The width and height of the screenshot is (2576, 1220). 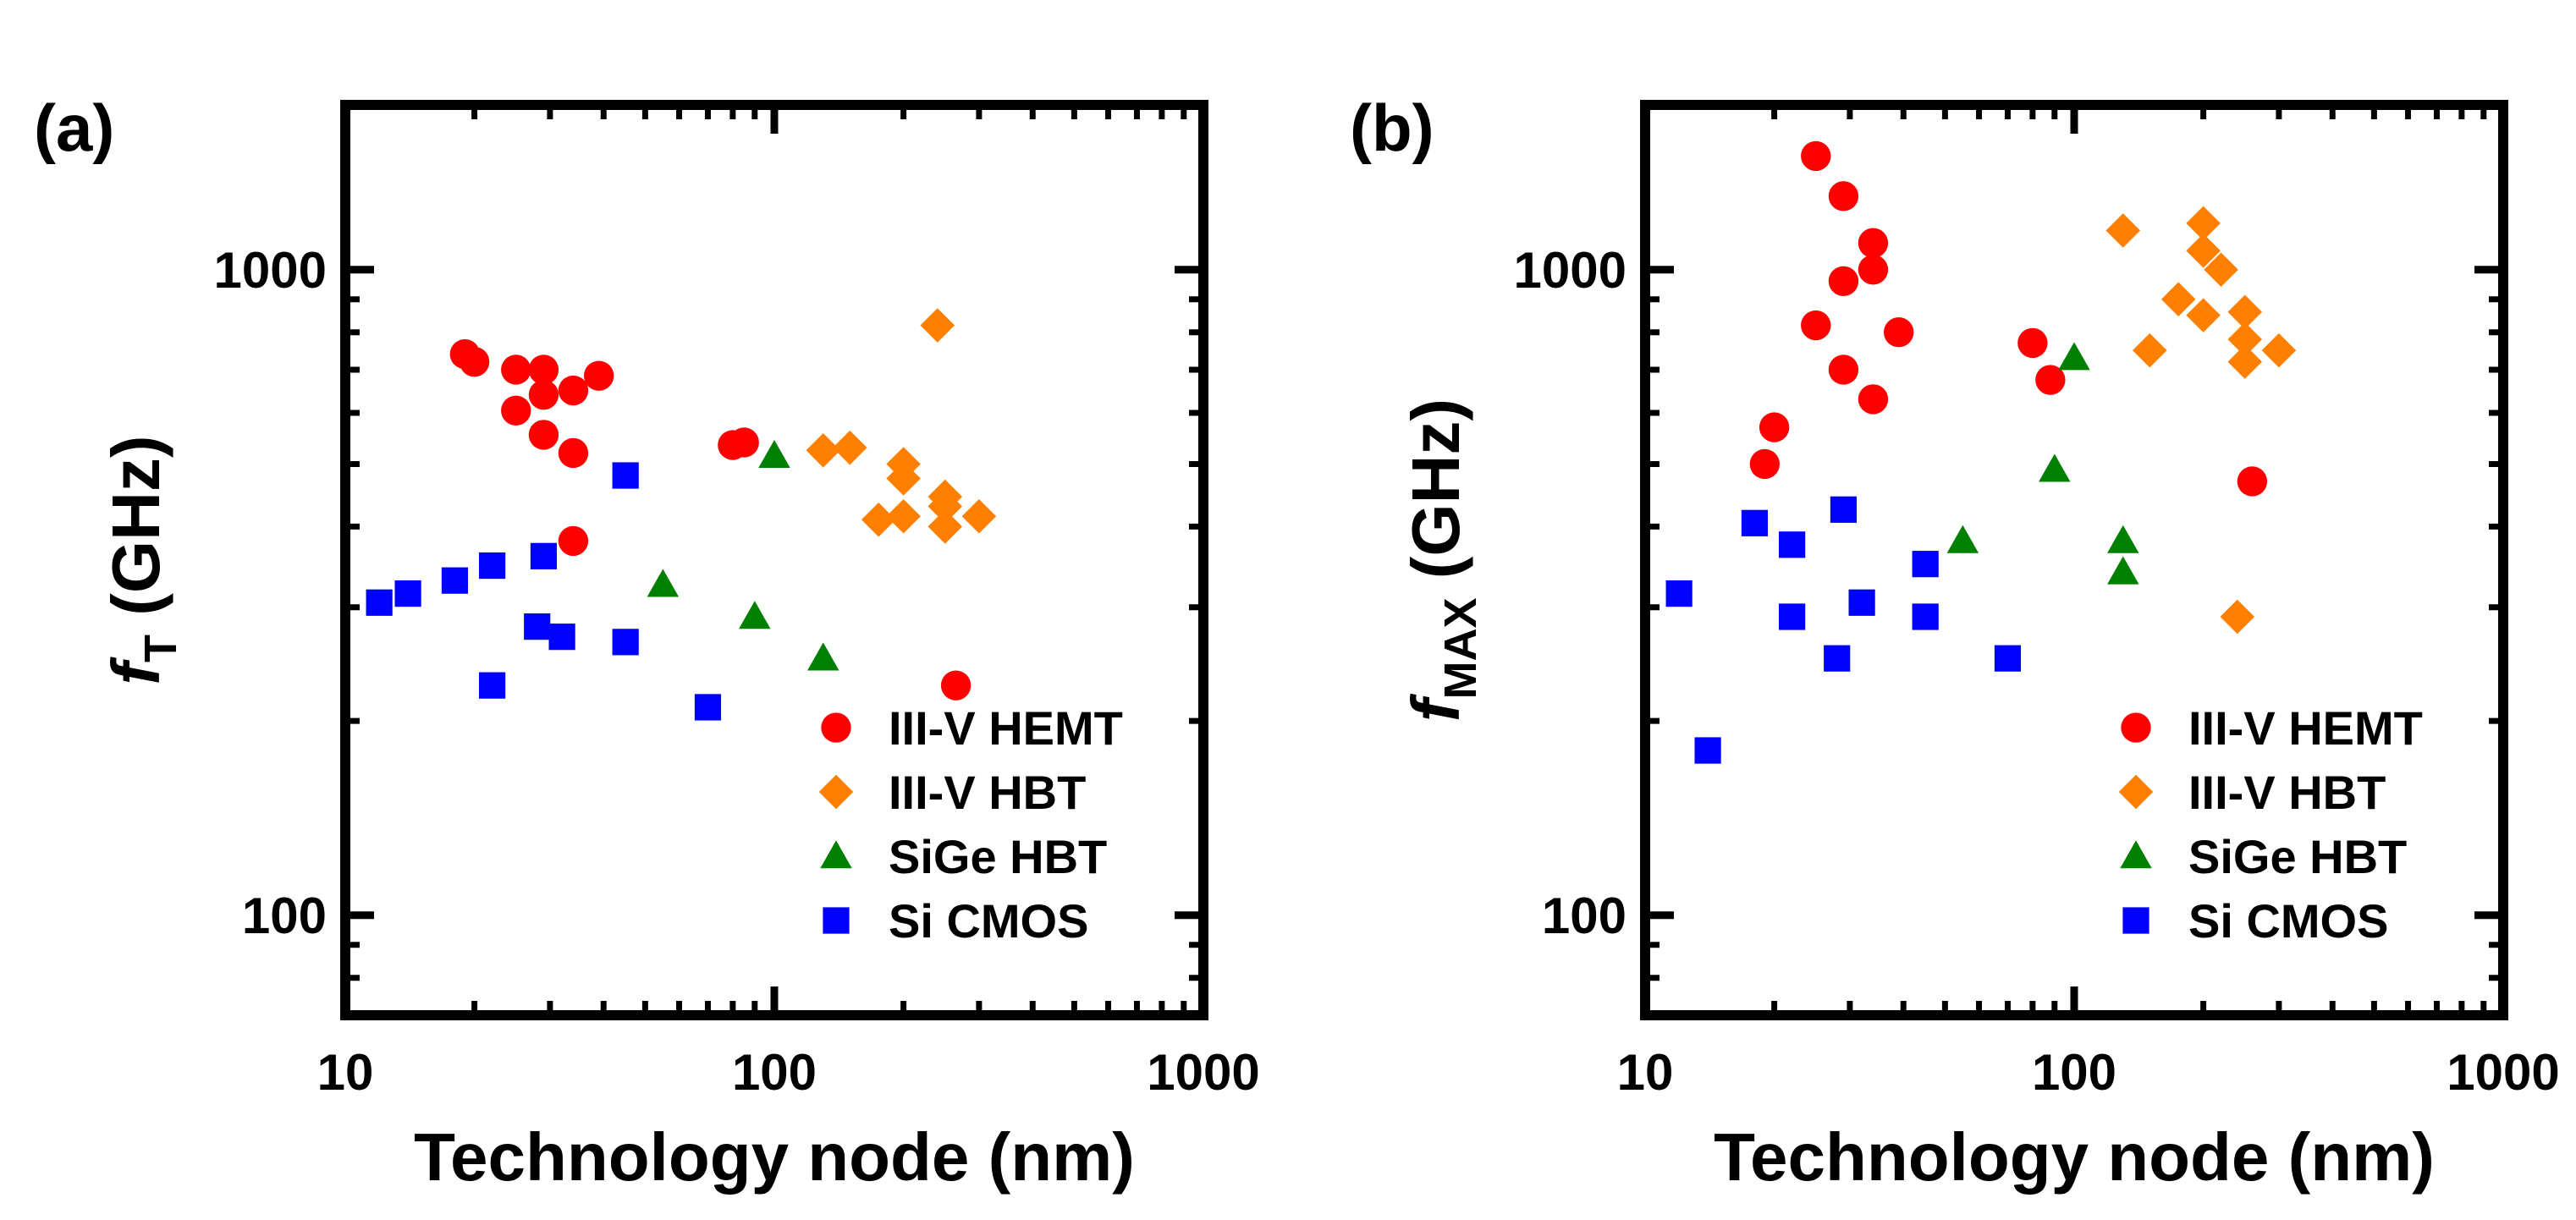 I want to click on legend-label: Si CMOS, so click(x=988, y=921).